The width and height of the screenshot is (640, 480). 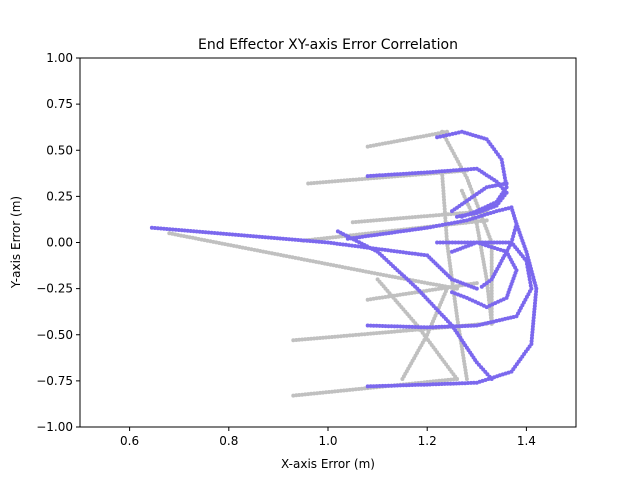 What do you see at coordinates (328, 464) in the screenshot?
I see `x-axis-label: X-axis Error (m)` at bounding box center [328, 464].